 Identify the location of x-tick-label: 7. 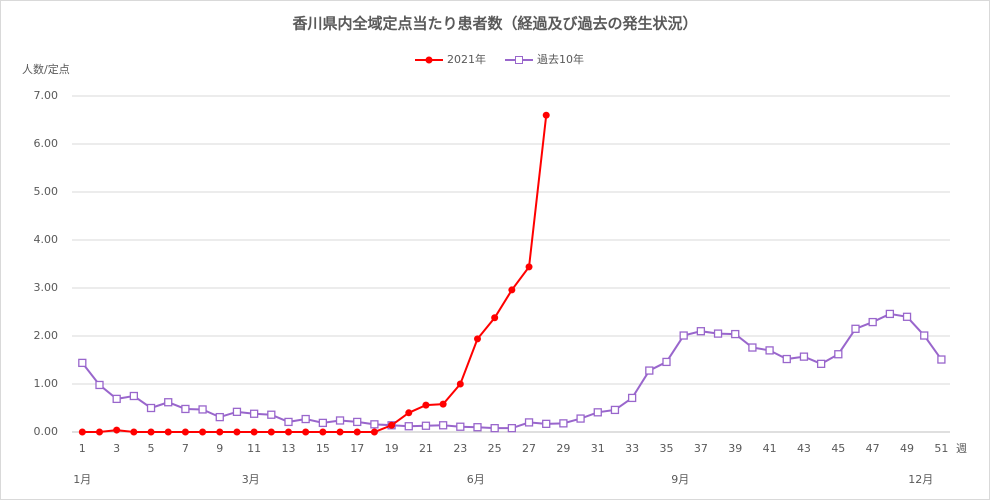
(185, 448).